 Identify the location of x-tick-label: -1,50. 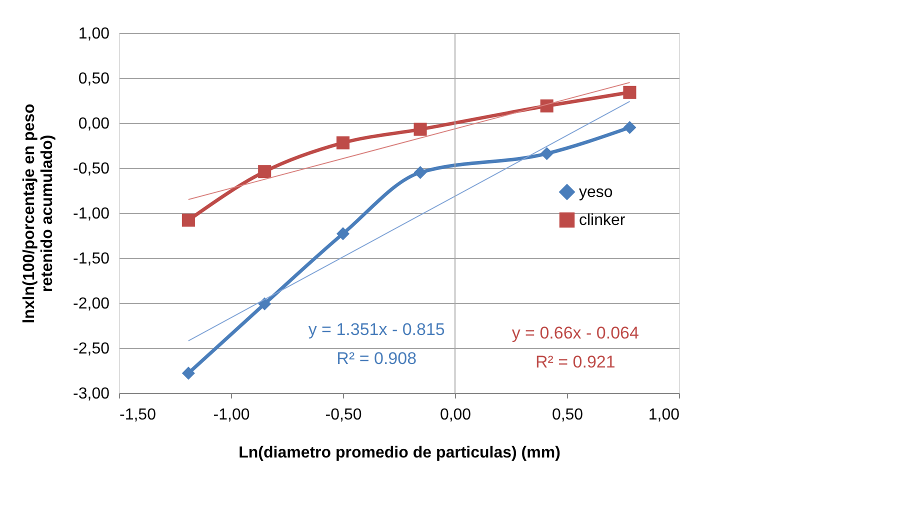
(138, 415).